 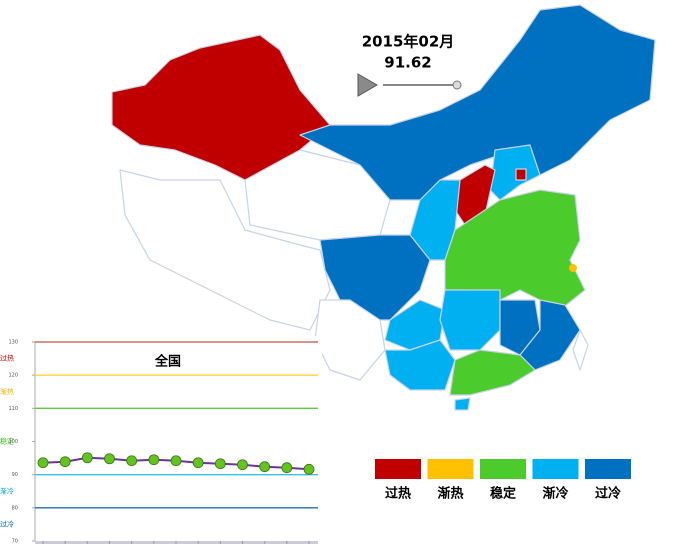 I want to click on band-label: 过热, so click(x=7, y=358).